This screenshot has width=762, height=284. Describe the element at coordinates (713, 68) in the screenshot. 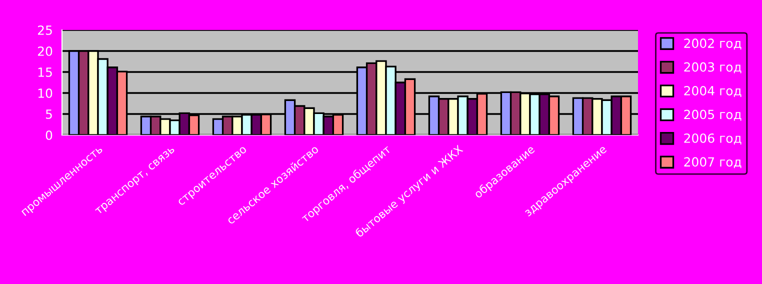

I see `legend-label: 2003 год` at that location.